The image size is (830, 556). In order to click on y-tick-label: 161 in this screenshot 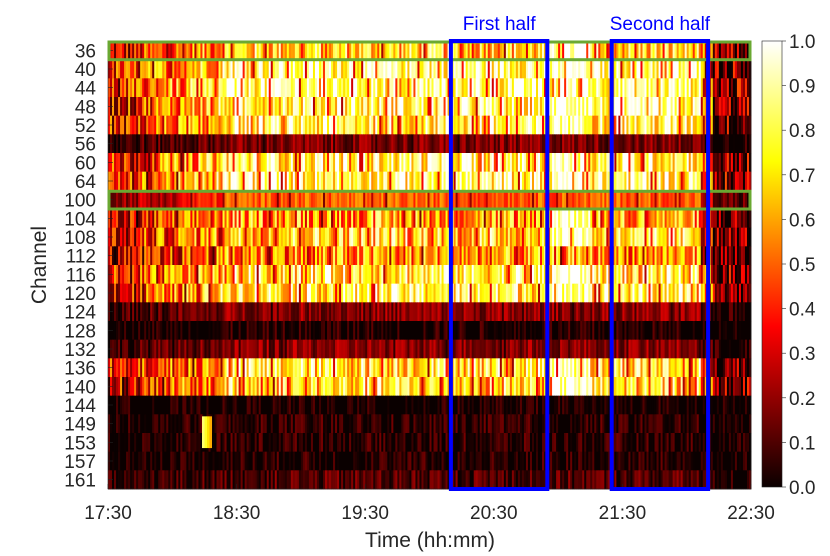, I will do `click(80, 481)`.